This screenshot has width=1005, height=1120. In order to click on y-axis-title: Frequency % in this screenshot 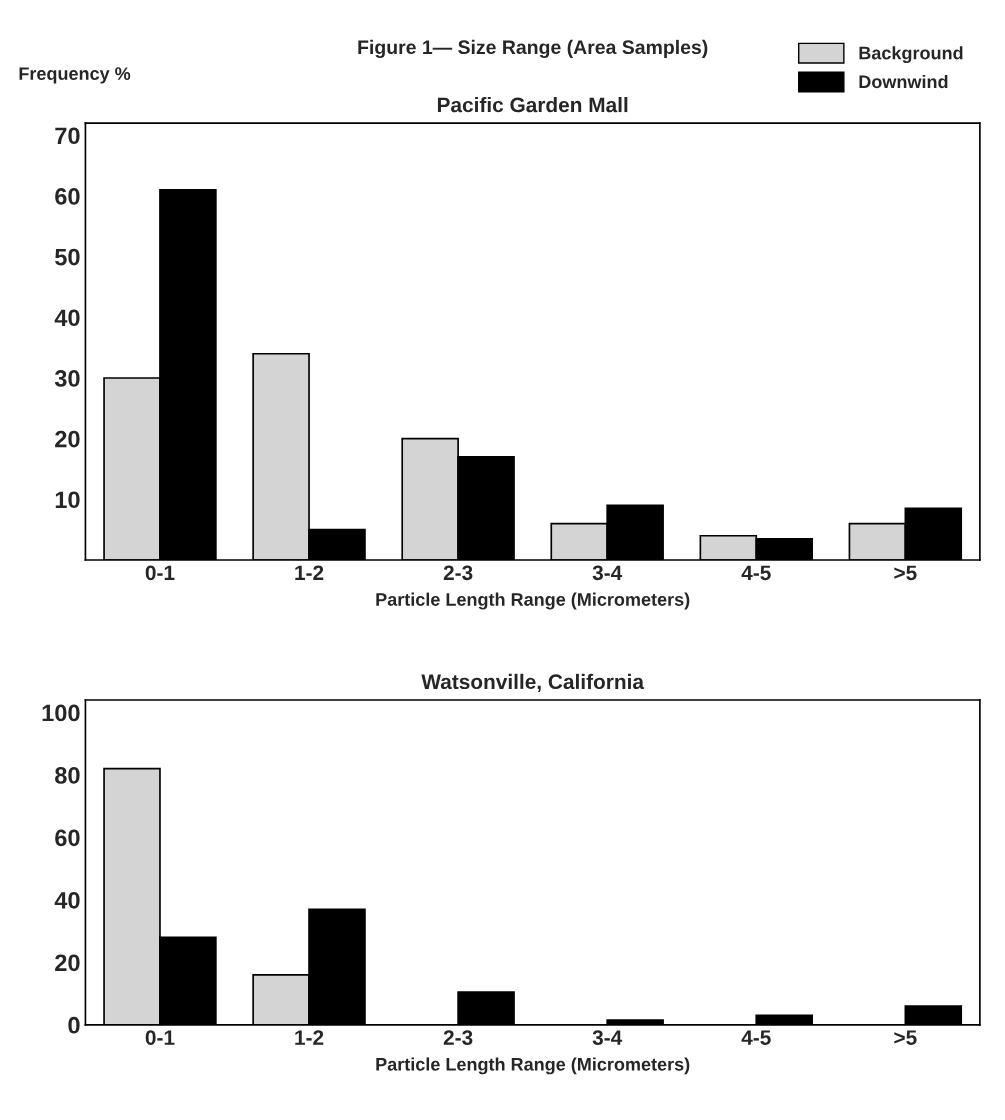, I will do `click(75, 75)`.